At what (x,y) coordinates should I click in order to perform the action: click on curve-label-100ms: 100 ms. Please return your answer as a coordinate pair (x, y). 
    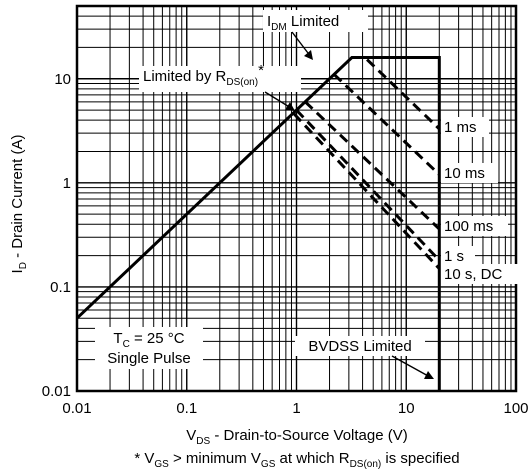
    Looking at the image, I should click on (468, 226).